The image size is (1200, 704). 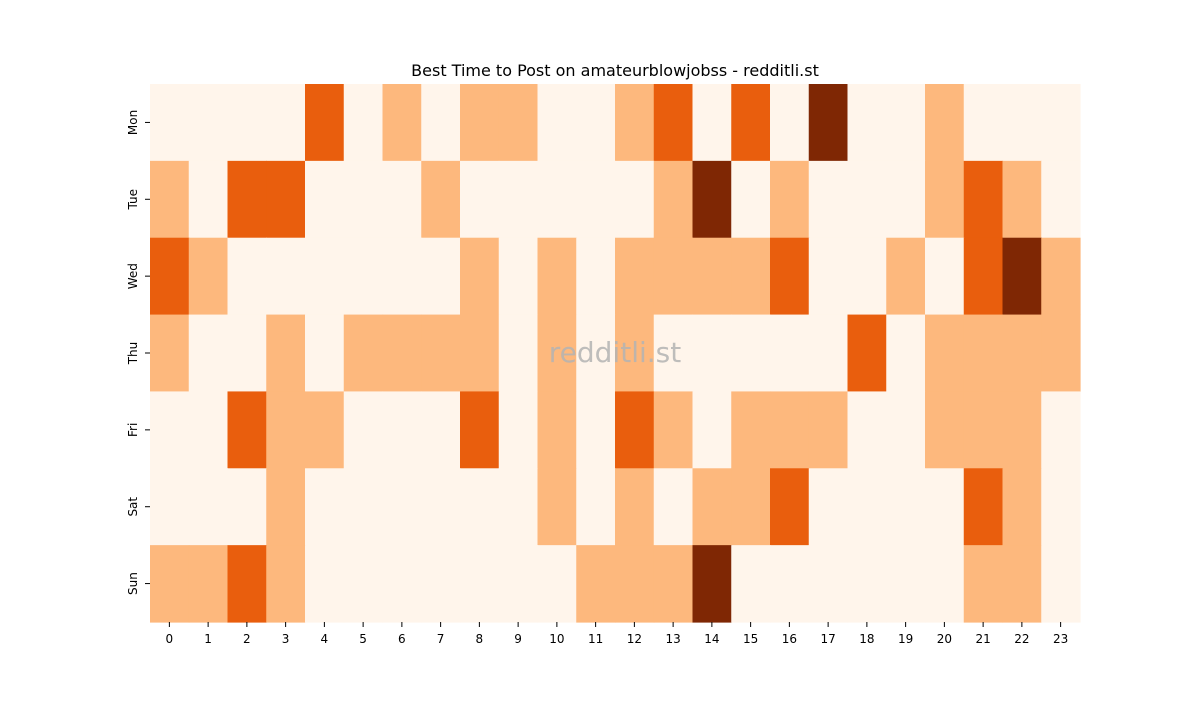 I want to click on y-tick-label: Sat, so click(x=133, y=507).